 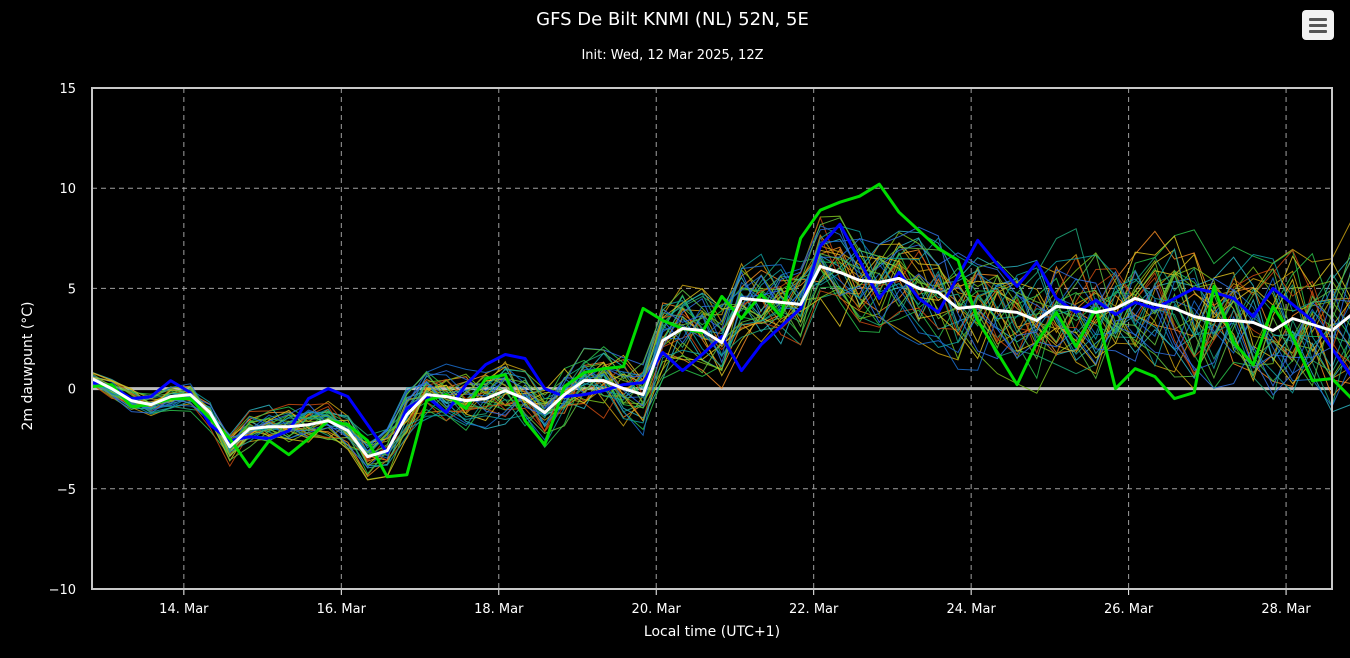 What do you see at coordinates (72, 390) in the screenshot?
I see `y-tick-label: 0` at bounding box center [72, 390].